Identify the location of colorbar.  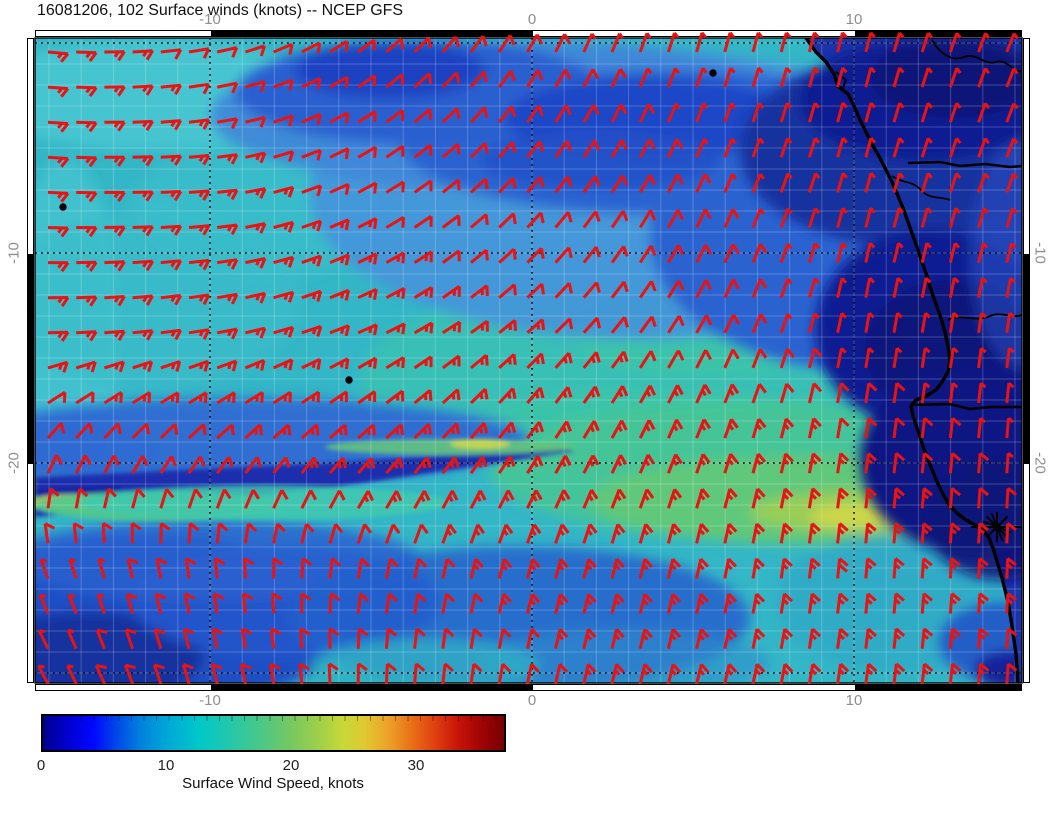
(273, 733).